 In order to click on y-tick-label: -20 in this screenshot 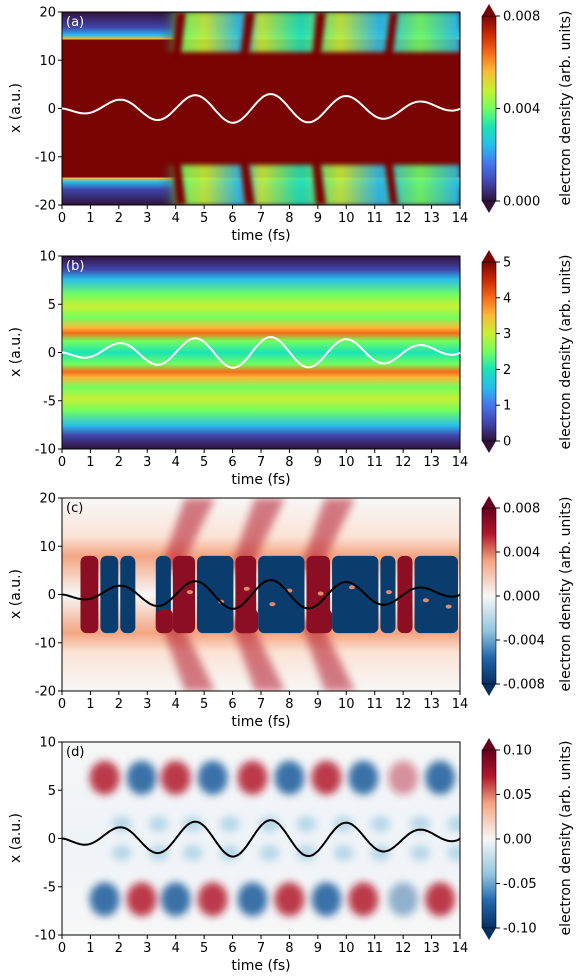, I will do `click(45, 206)`.